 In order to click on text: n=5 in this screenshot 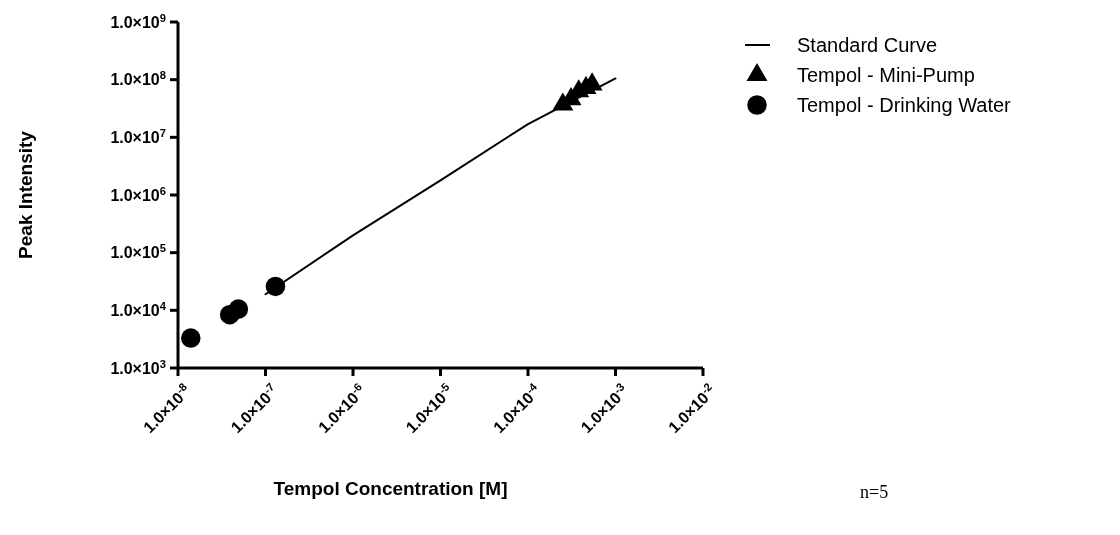, I will do `click(874, 492)`.